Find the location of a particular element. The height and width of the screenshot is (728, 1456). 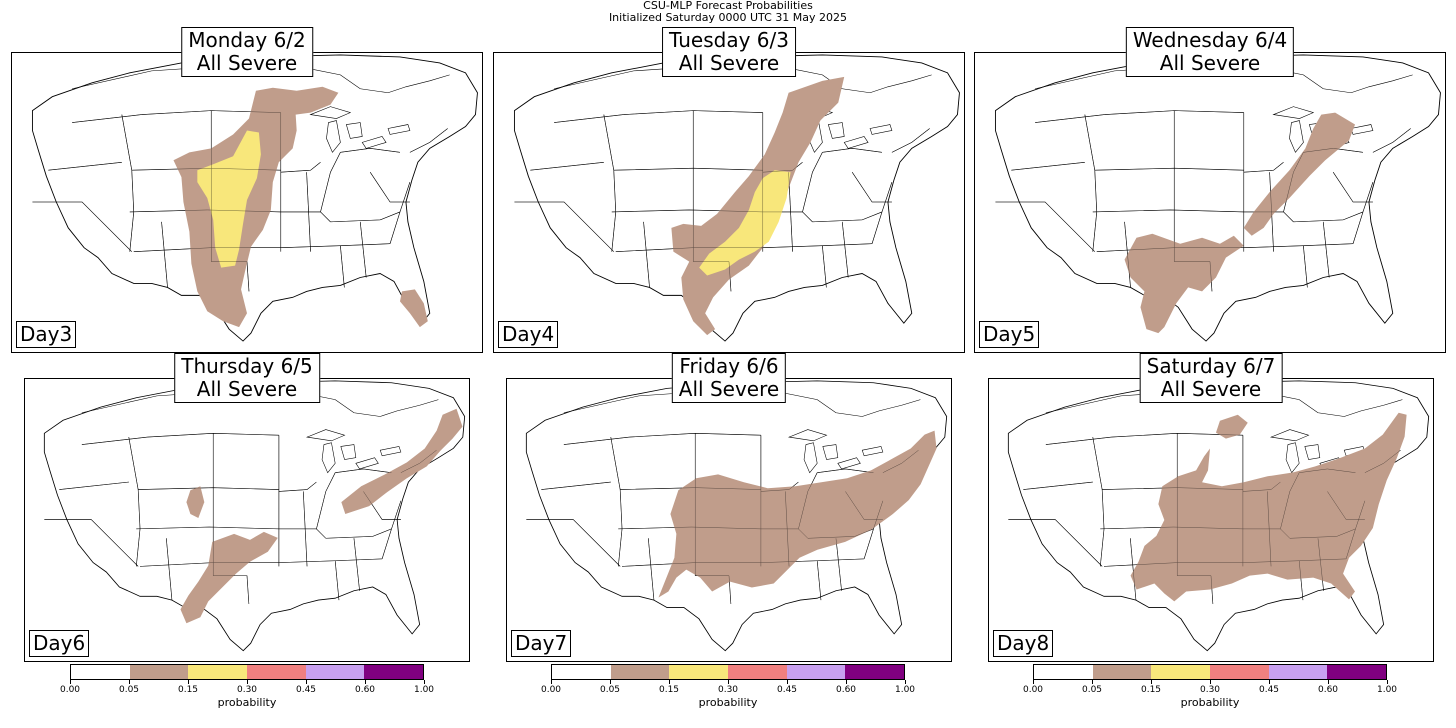

panel-title-day6: Thursday 6/5 All Severe is located at coordinates (247, 378).